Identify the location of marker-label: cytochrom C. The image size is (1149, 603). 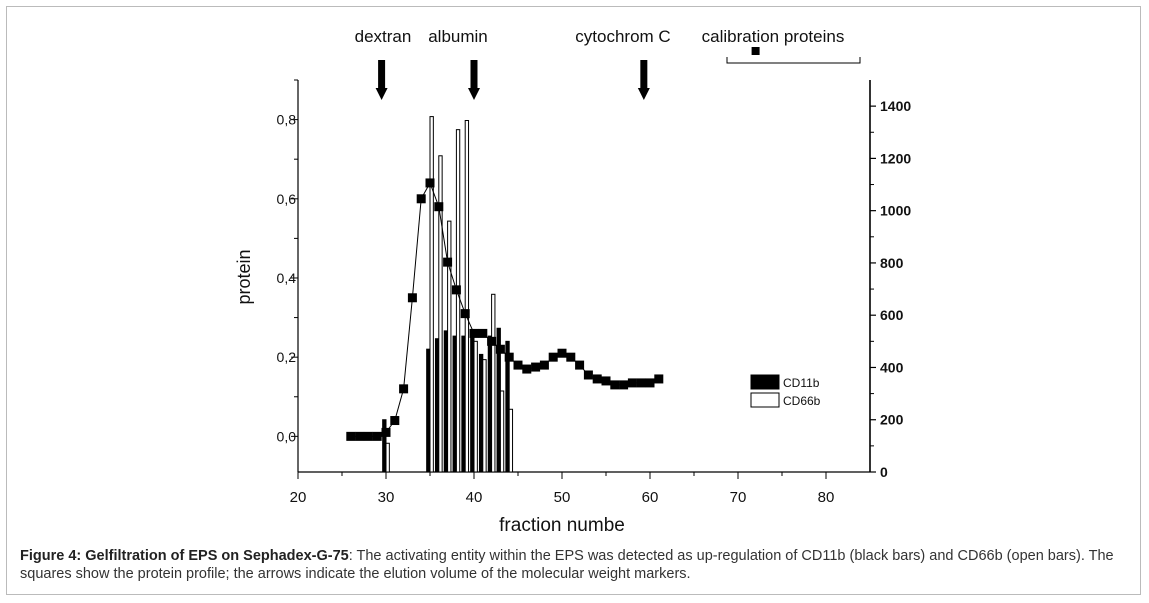
(622, 36).